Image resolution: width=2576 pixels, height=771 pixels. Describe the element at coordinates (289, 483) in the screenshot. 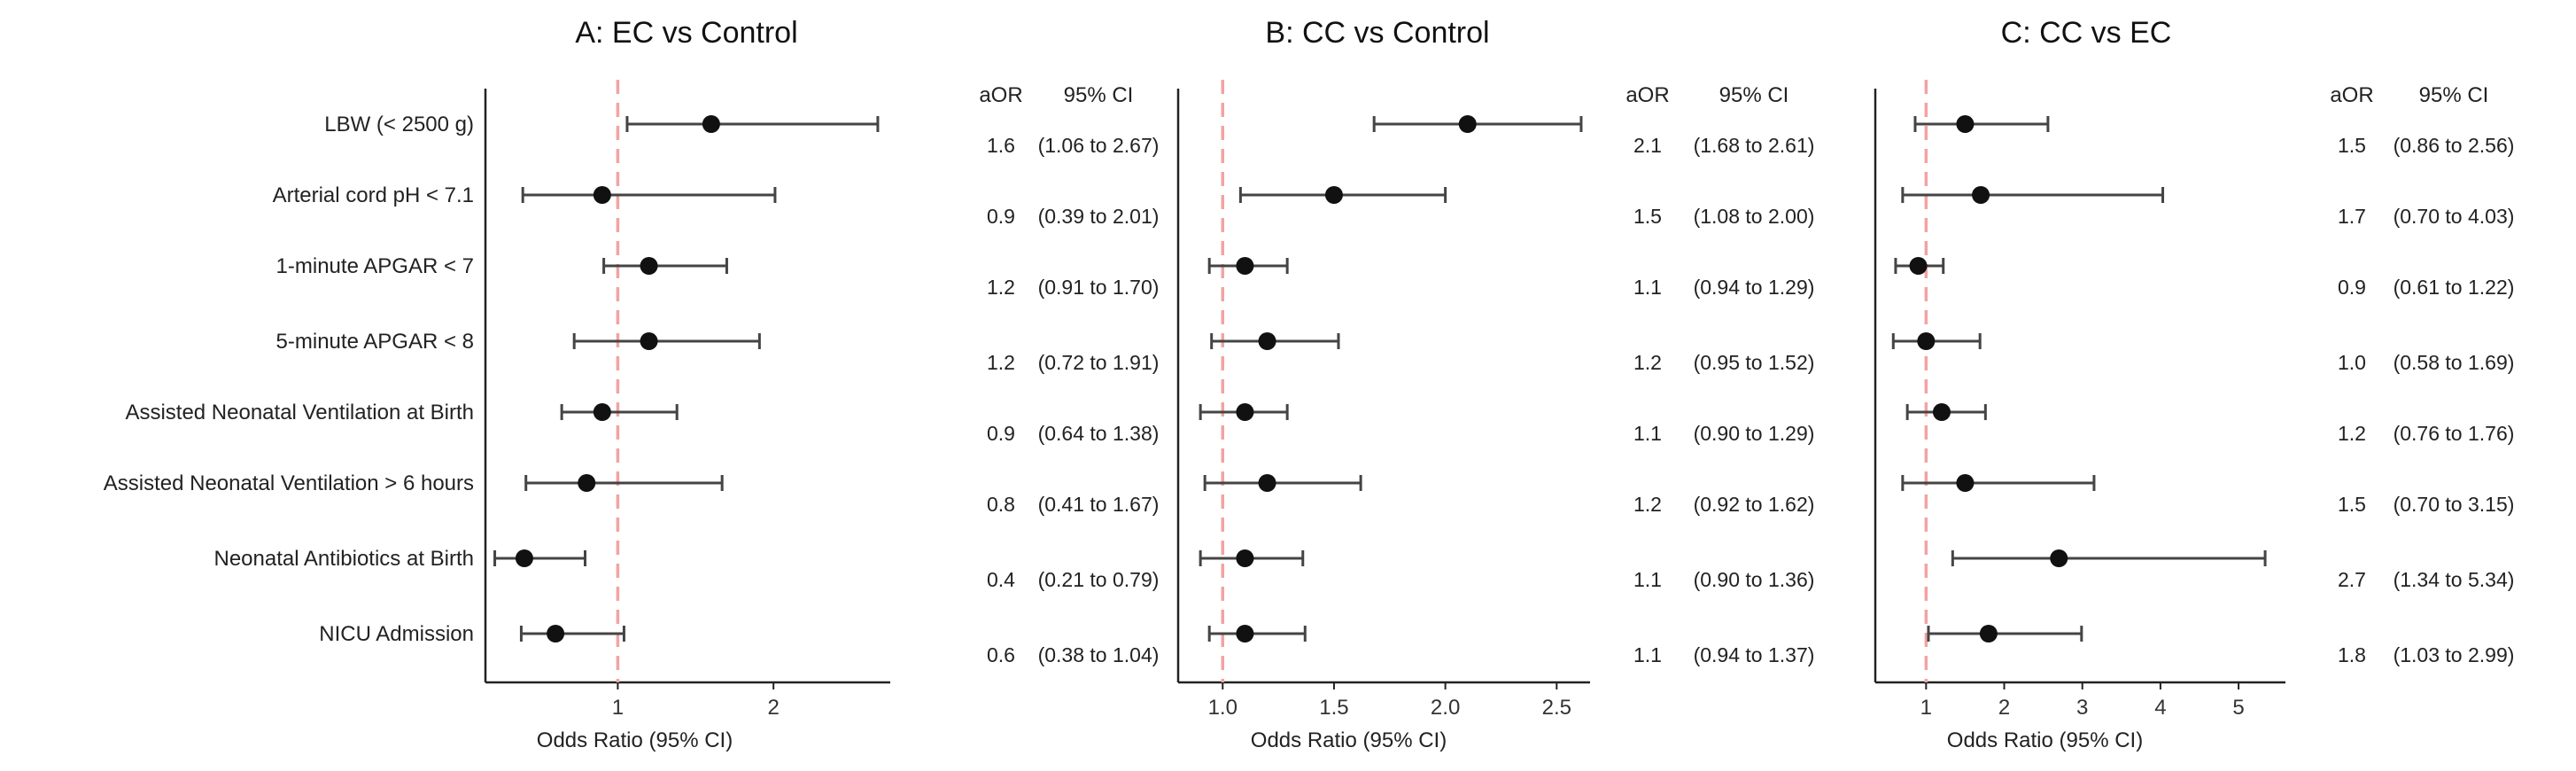

I see `outcome-label: Assisted Neonatal Ventilation > 6 hours` at that location.